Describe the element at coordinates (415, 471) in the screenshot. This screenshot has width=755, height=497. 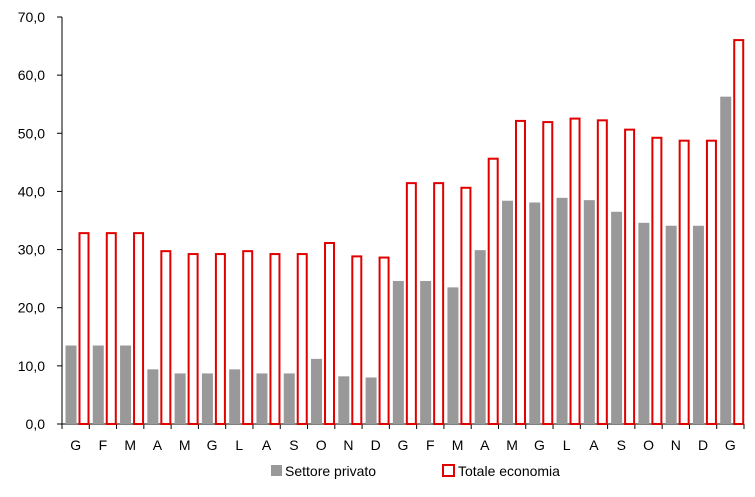
I see `legend: Settore privato Totale economia` at that location.